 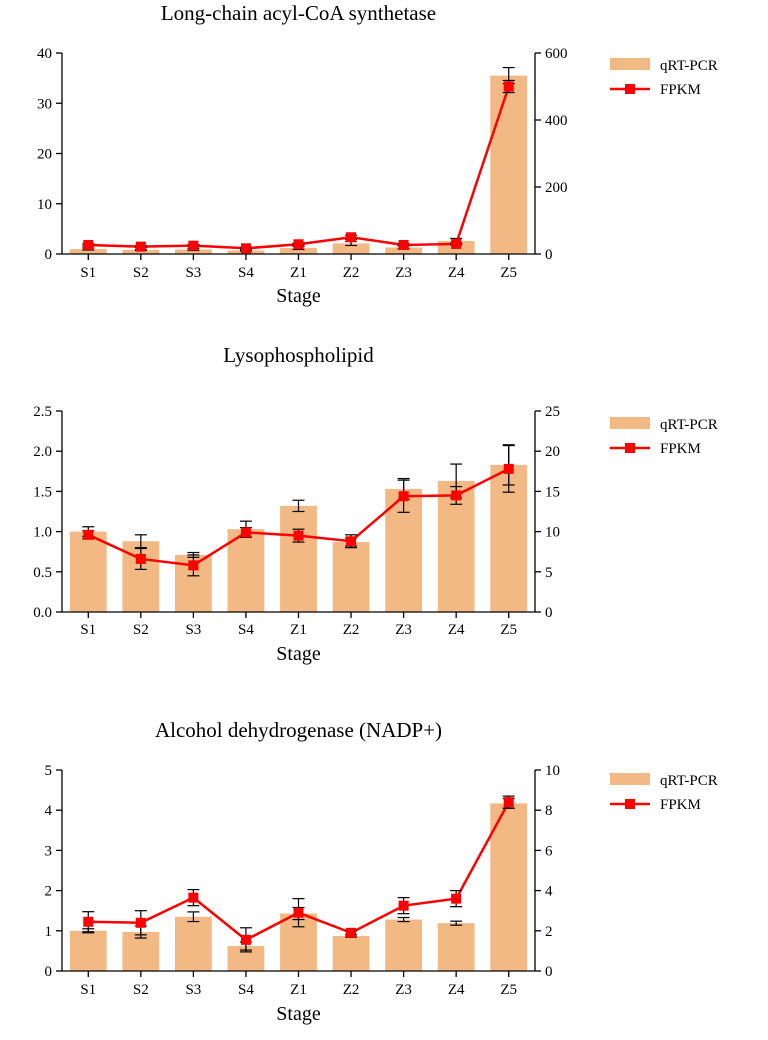 I want to click on left-tick-label: 2.5, so click(x=42, y=412).